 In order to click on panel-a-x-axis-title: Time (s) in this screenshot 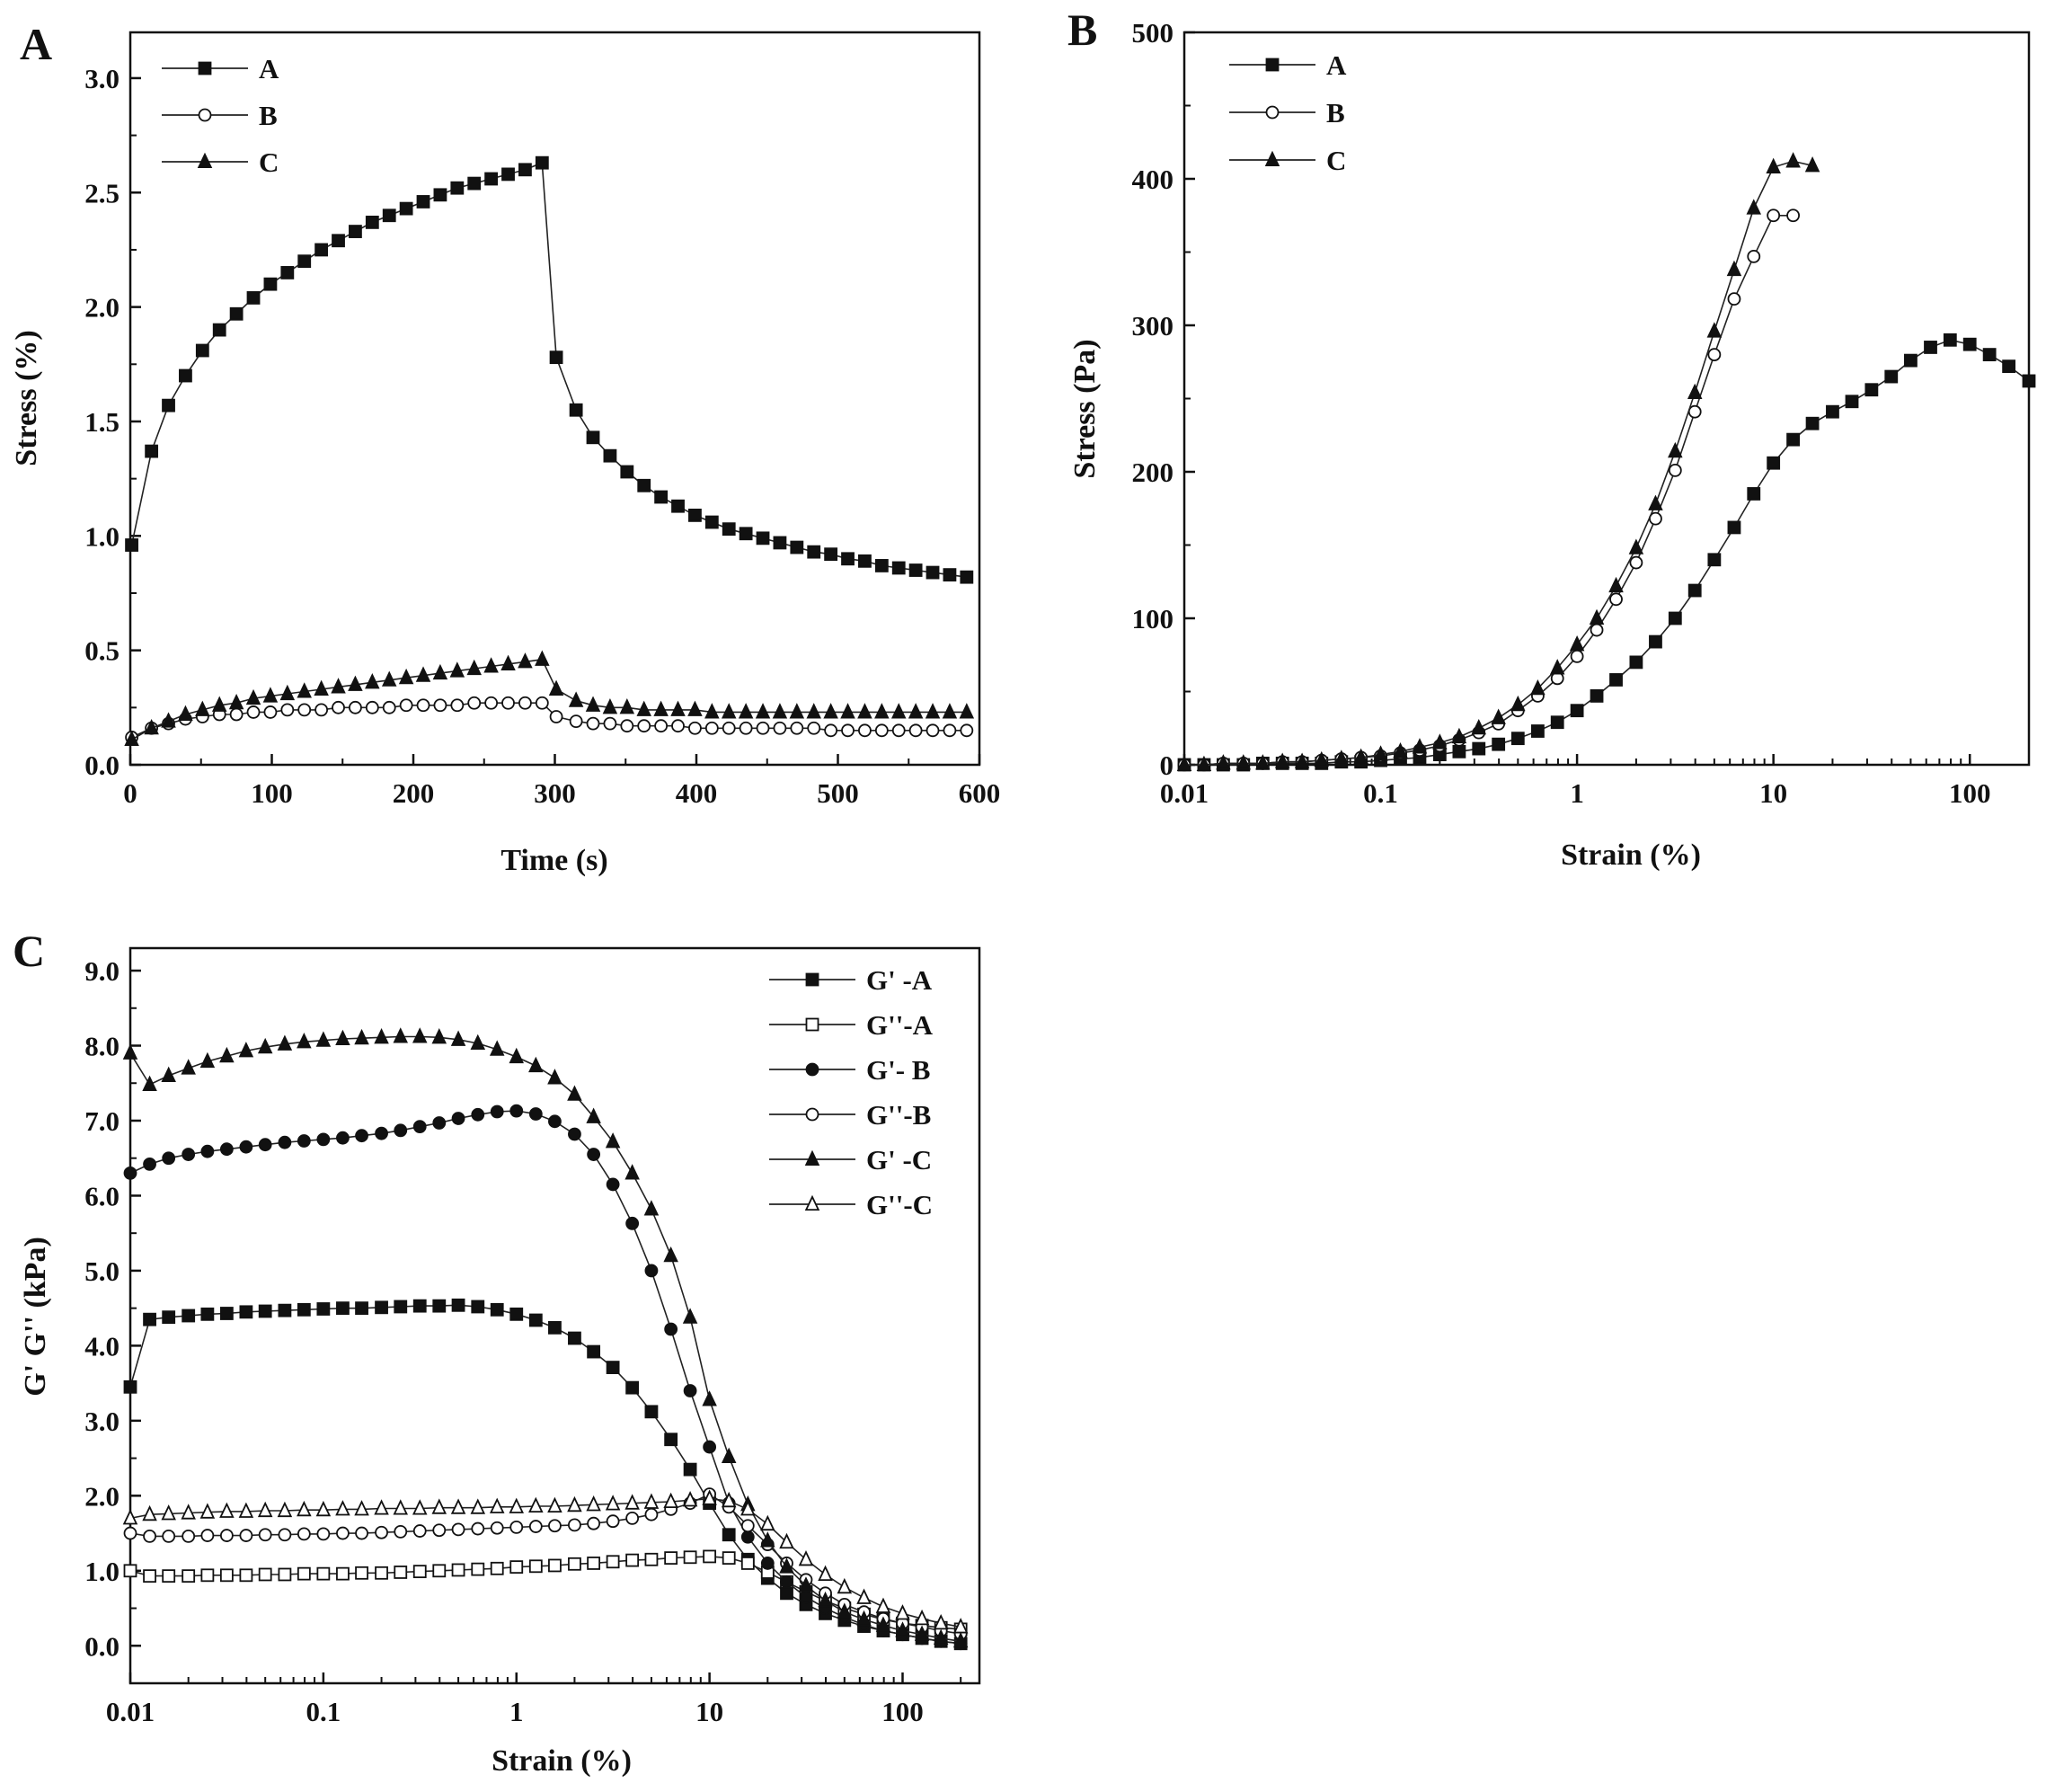, I will do `click(553, 860)`.